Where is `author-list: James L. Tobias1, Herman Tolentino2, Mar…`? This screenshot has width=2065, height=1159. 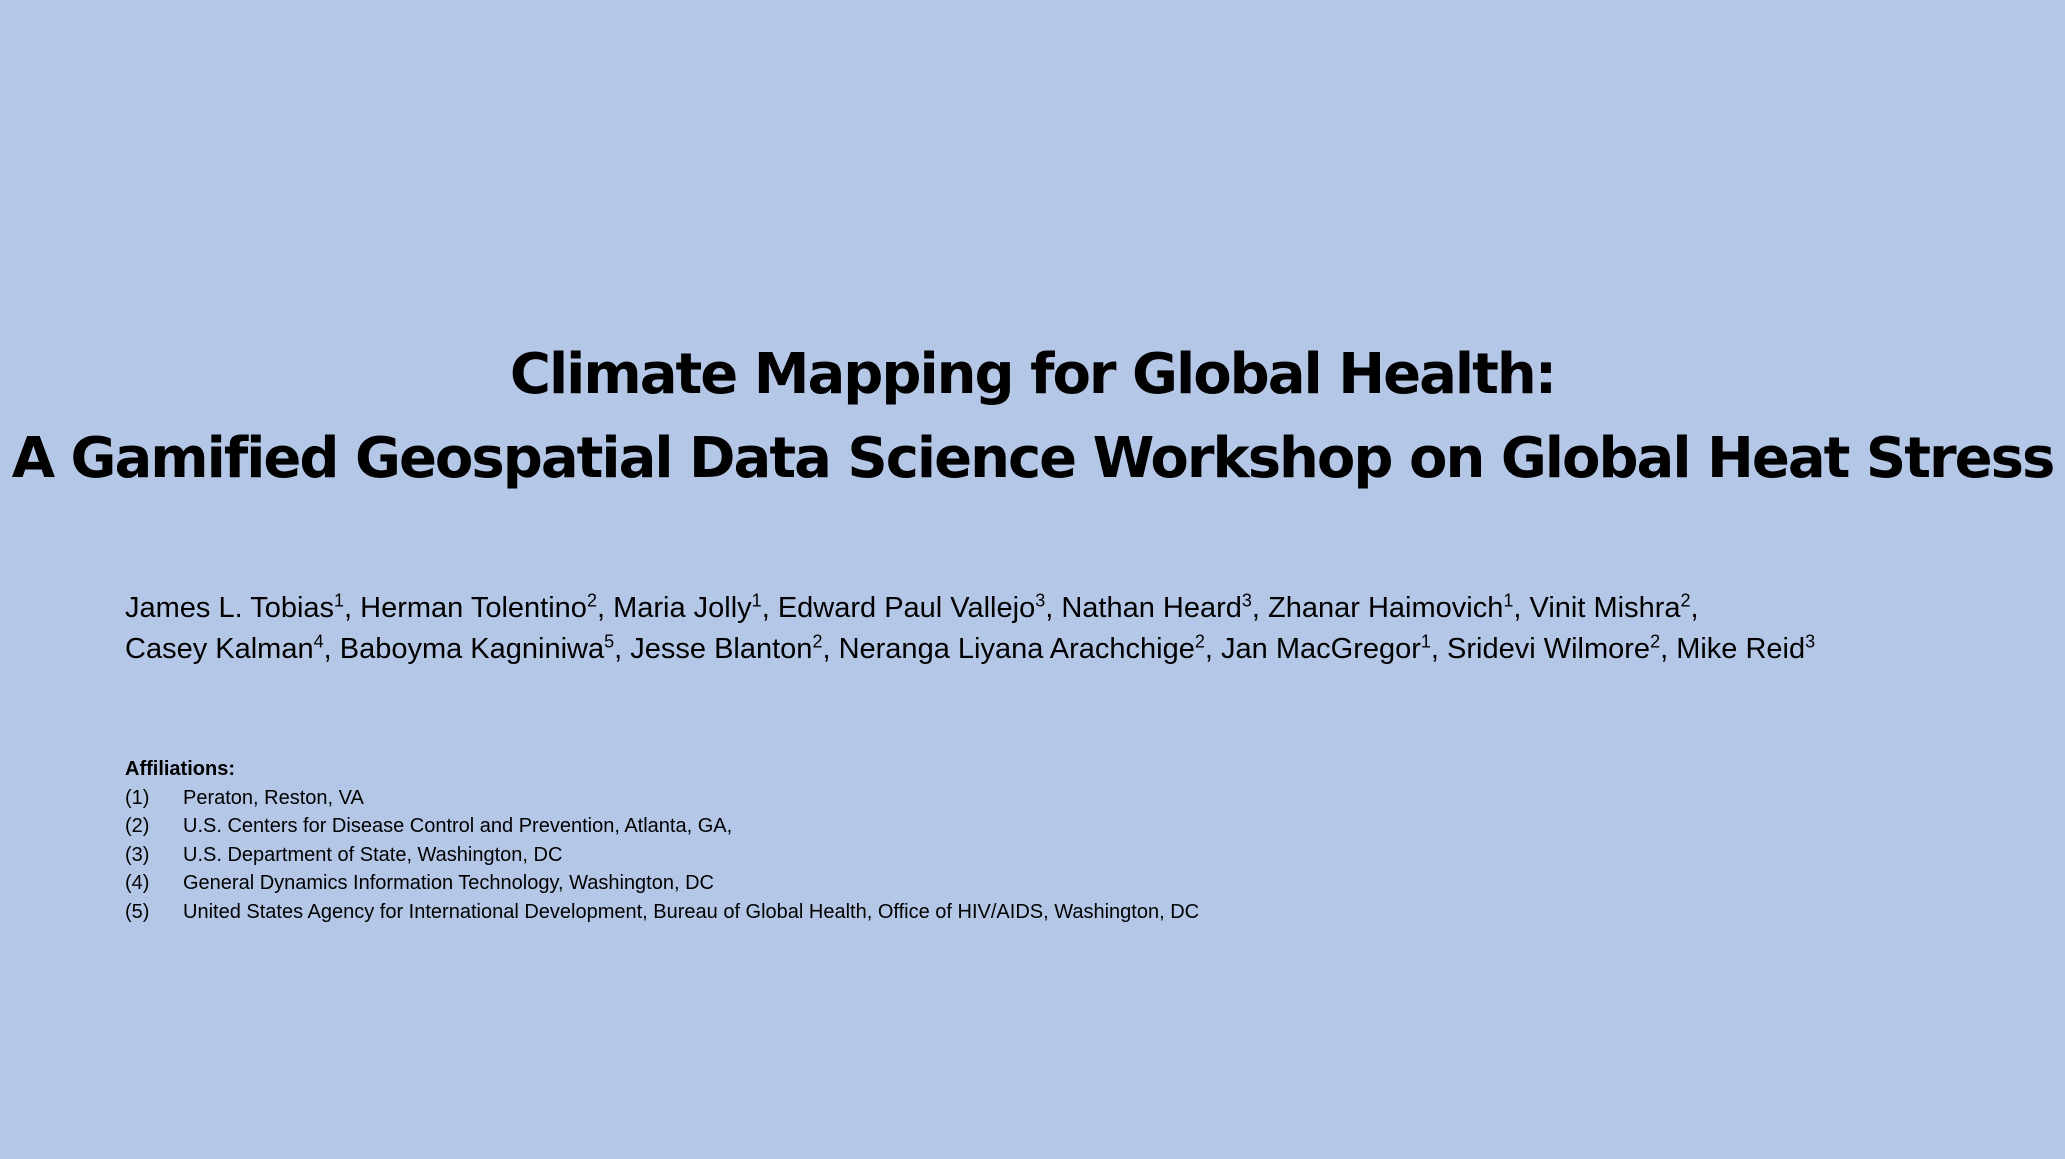
author-list: James L. Tobias1, Herman Tolentino2, Mar… is located at coordinates (1065, 629).